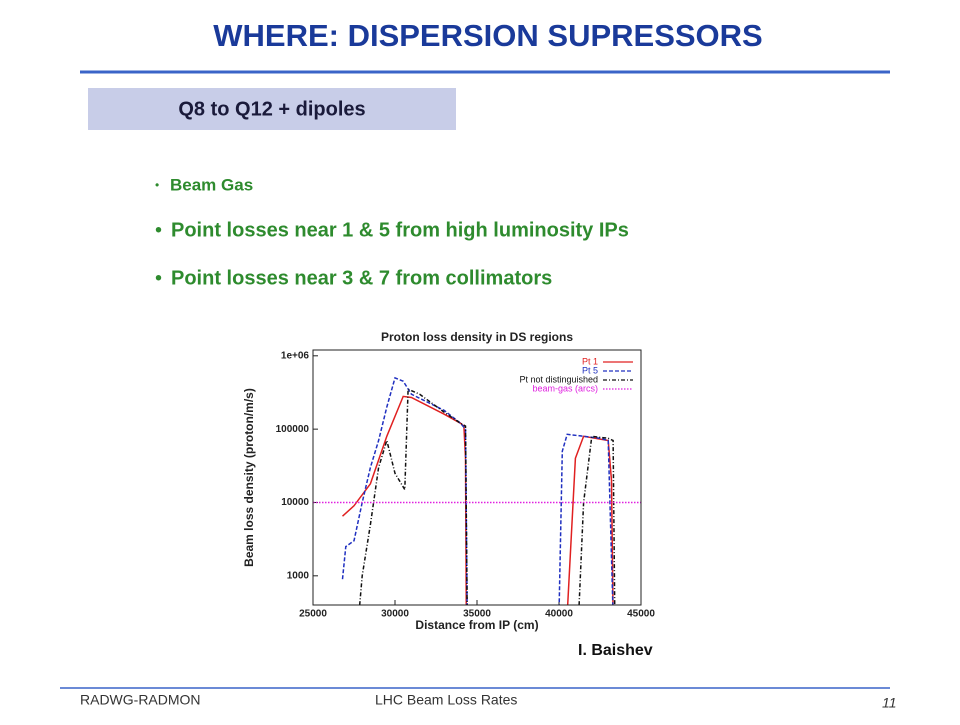  What do you see at coordinates (295, 355) in the screenshot?
I see `y-tick-label: 1e+06` at bounding box center [295, 355].